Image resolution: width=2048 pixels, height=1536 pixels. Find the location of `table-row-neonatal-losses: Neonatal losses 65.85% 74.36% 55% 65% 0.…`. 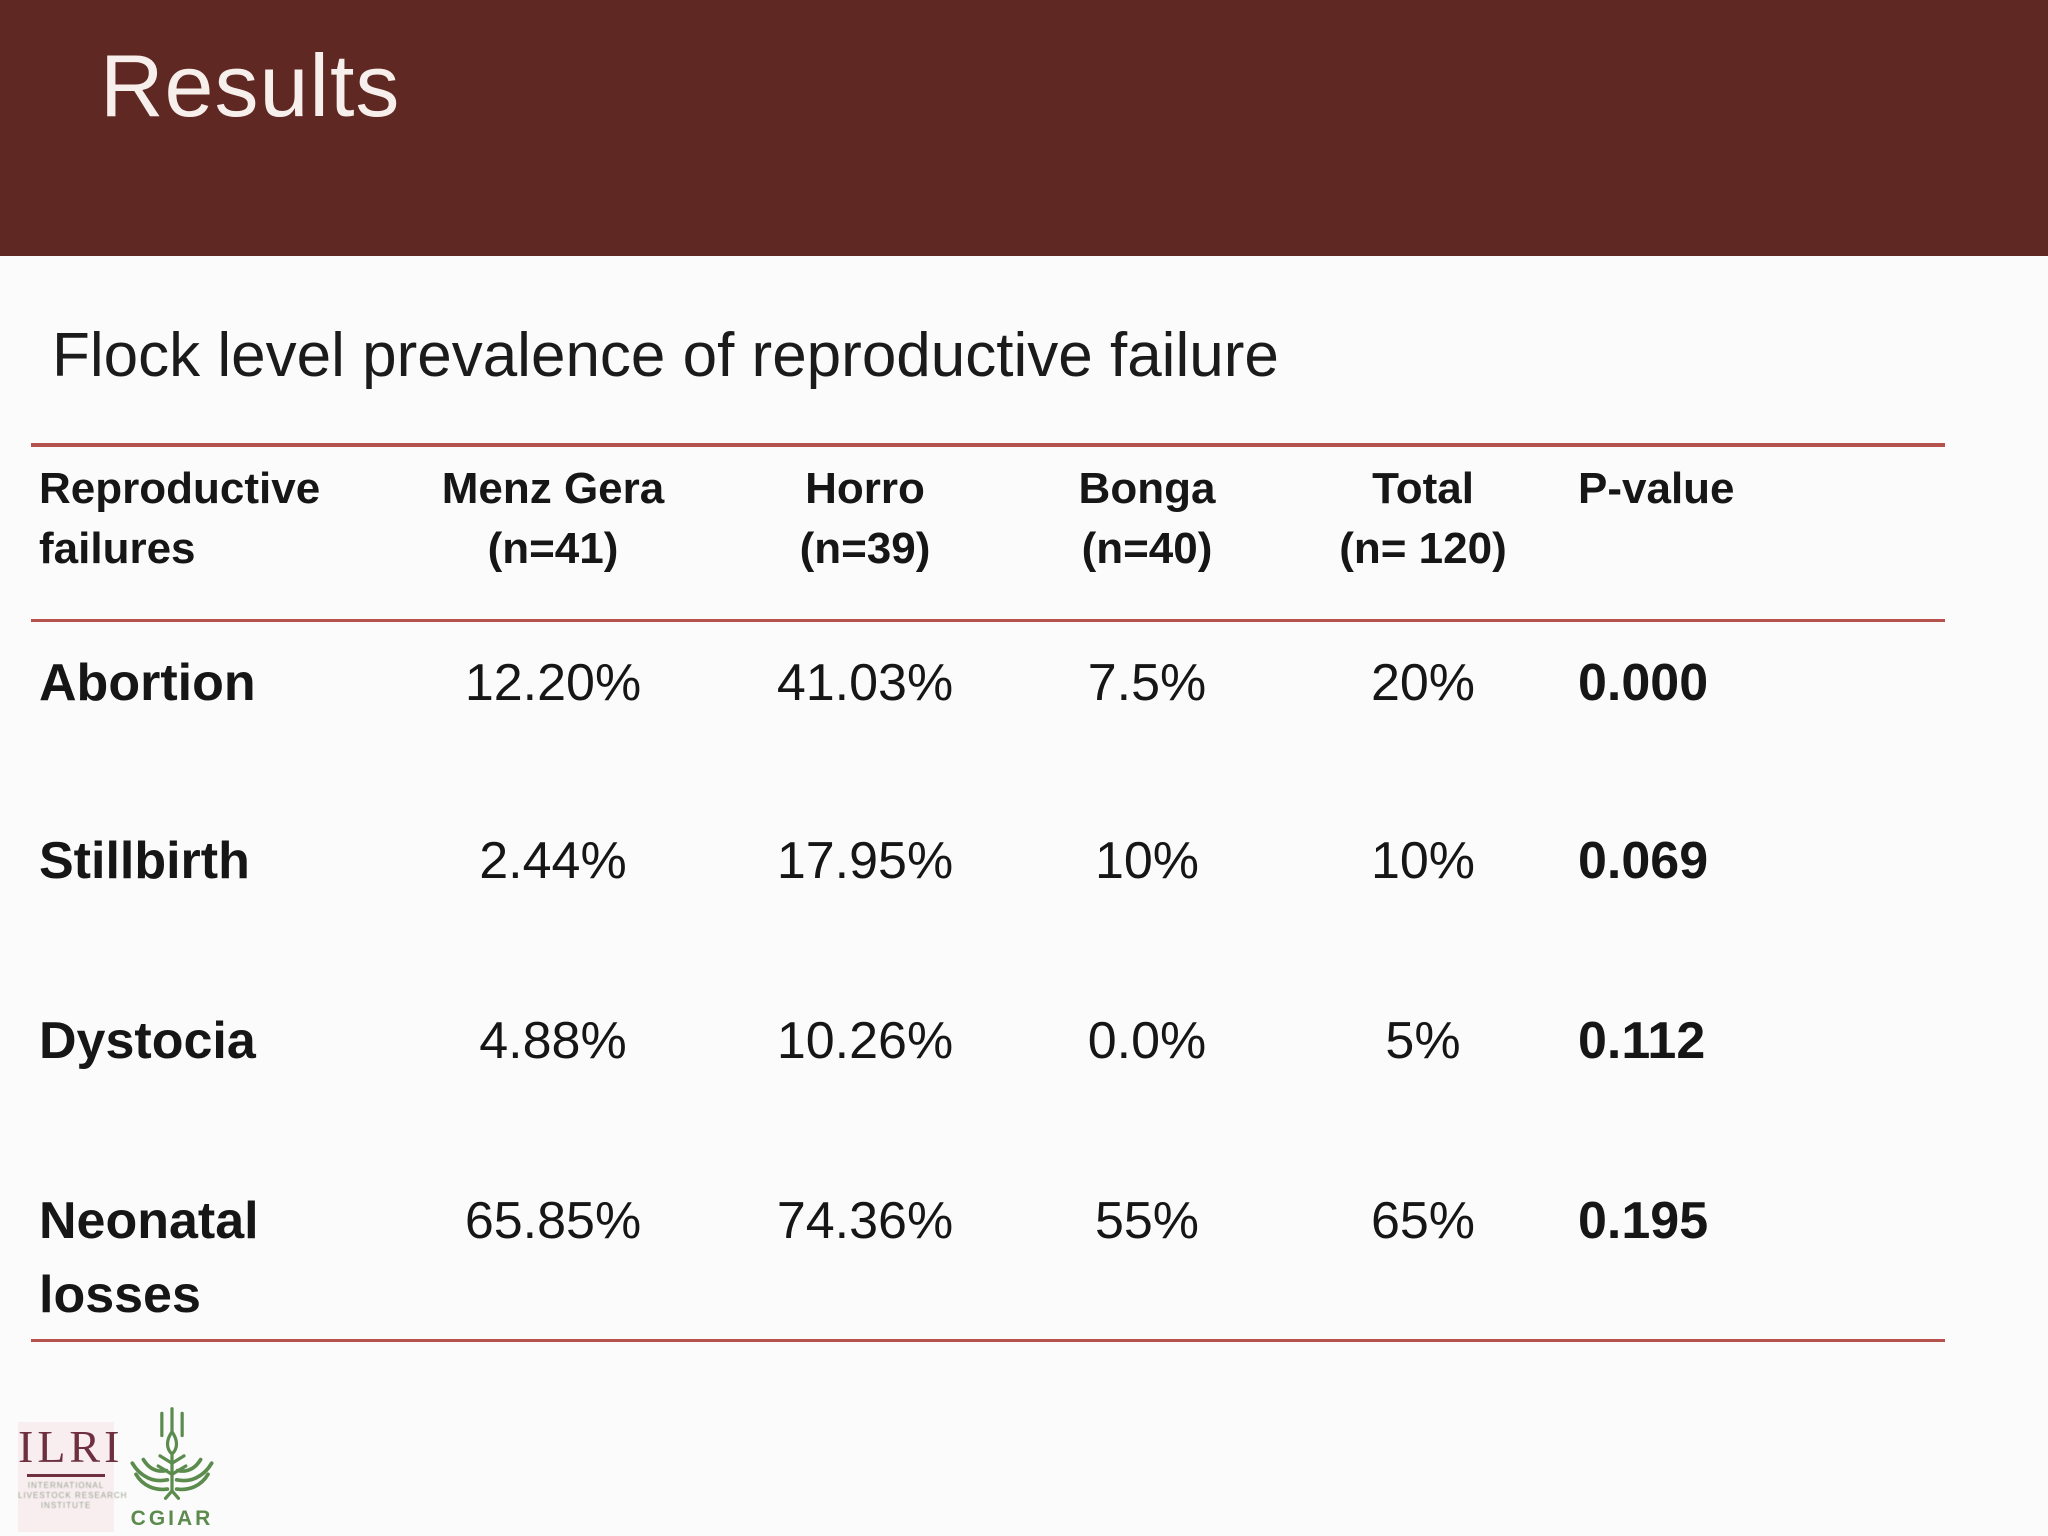

table-row-neonatal-losses: Neonatal losses 65.85% 74.36% 55% 65% 0.… is located at coordinates (988, 1251).